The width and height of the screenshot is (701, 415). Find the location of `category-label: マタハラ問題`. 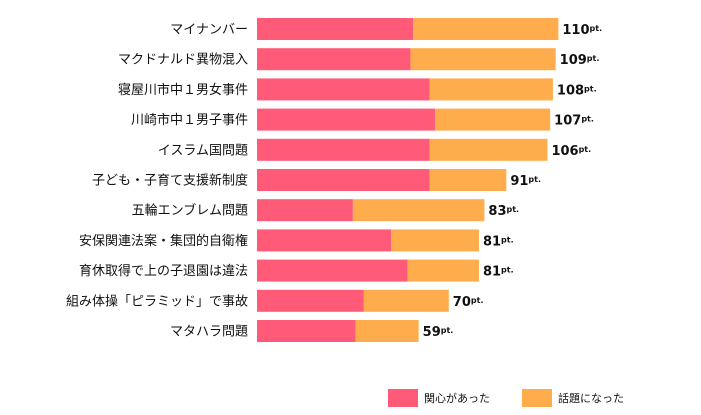

category-label: マタハラ問題 is located at coordinates (209, 332).